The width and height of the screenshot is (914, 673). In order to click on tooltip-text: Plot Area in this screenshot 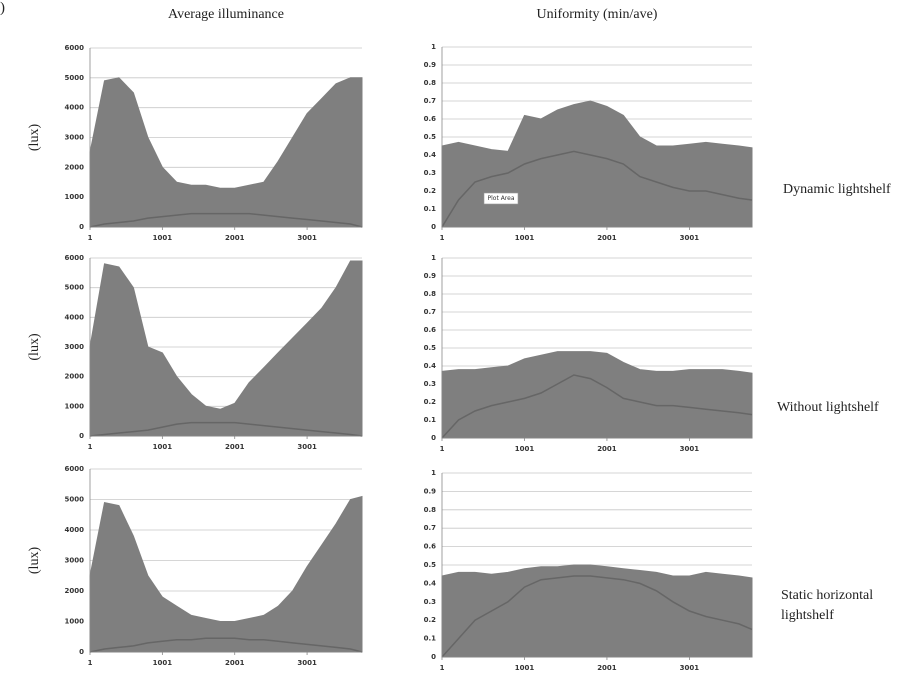, I will do `click(500, 198)`.